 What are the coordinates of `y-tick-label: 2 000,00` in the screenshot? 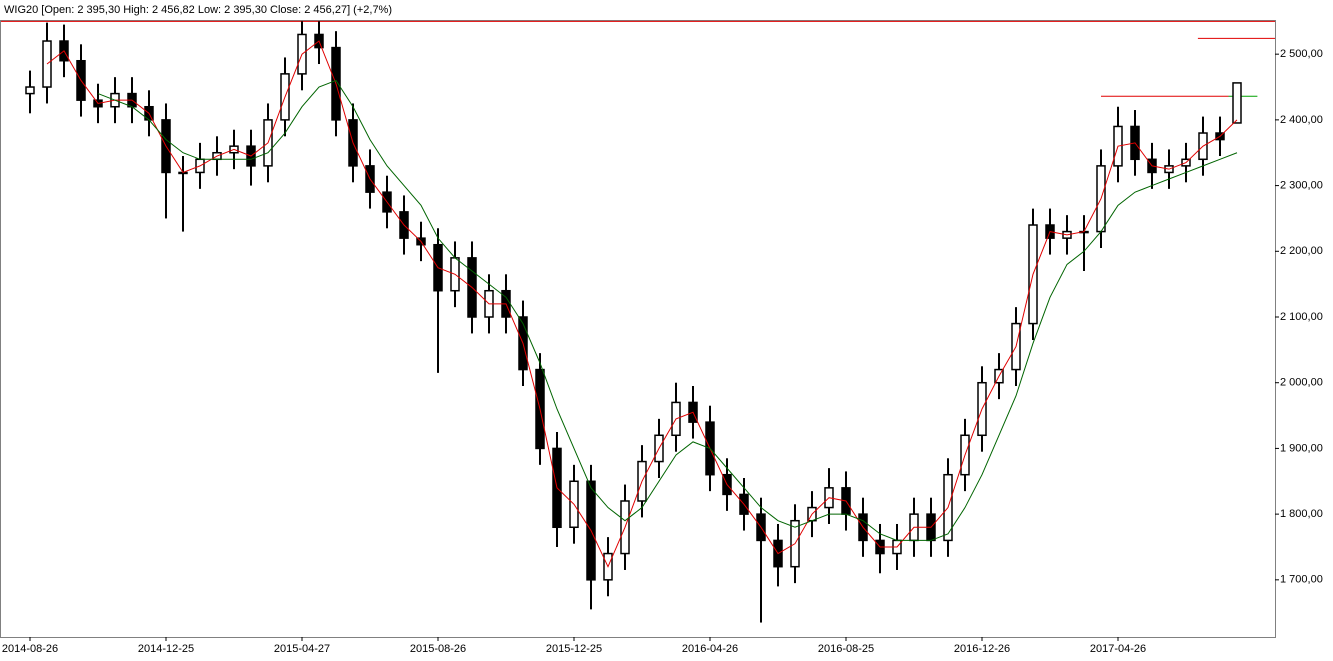 It's located at (1301, 383).